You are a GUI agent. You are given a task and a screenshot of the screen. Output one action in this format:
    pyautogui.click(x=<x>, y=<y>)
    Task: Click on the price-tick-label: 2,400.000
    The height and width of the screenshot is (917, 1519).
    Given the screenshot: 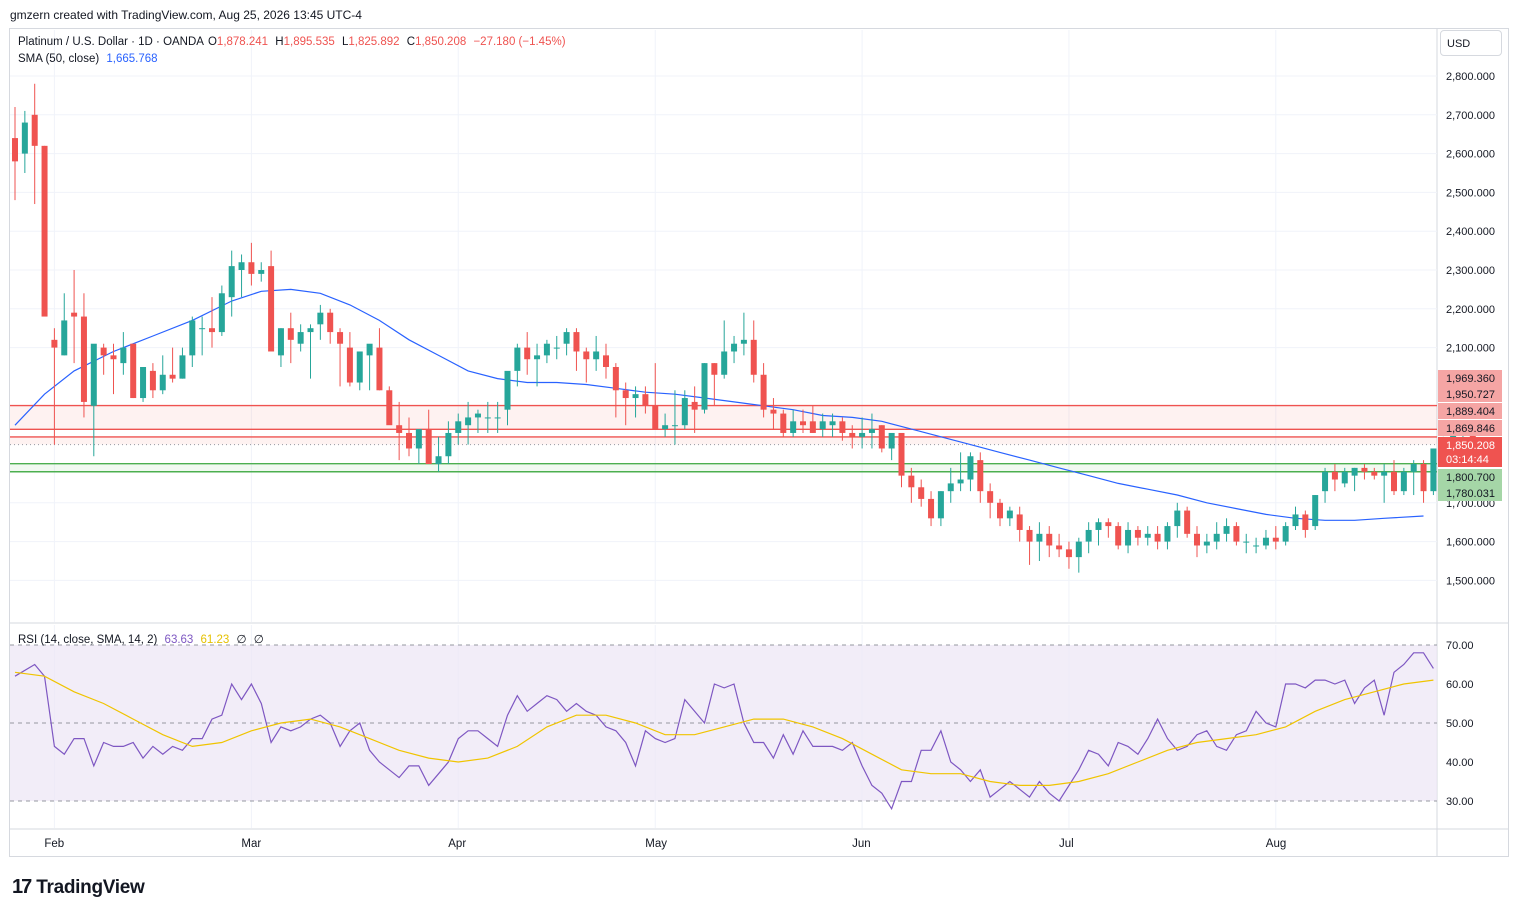 What is the action you would take?
    pyautogui.click(x=1470, y=232)
    